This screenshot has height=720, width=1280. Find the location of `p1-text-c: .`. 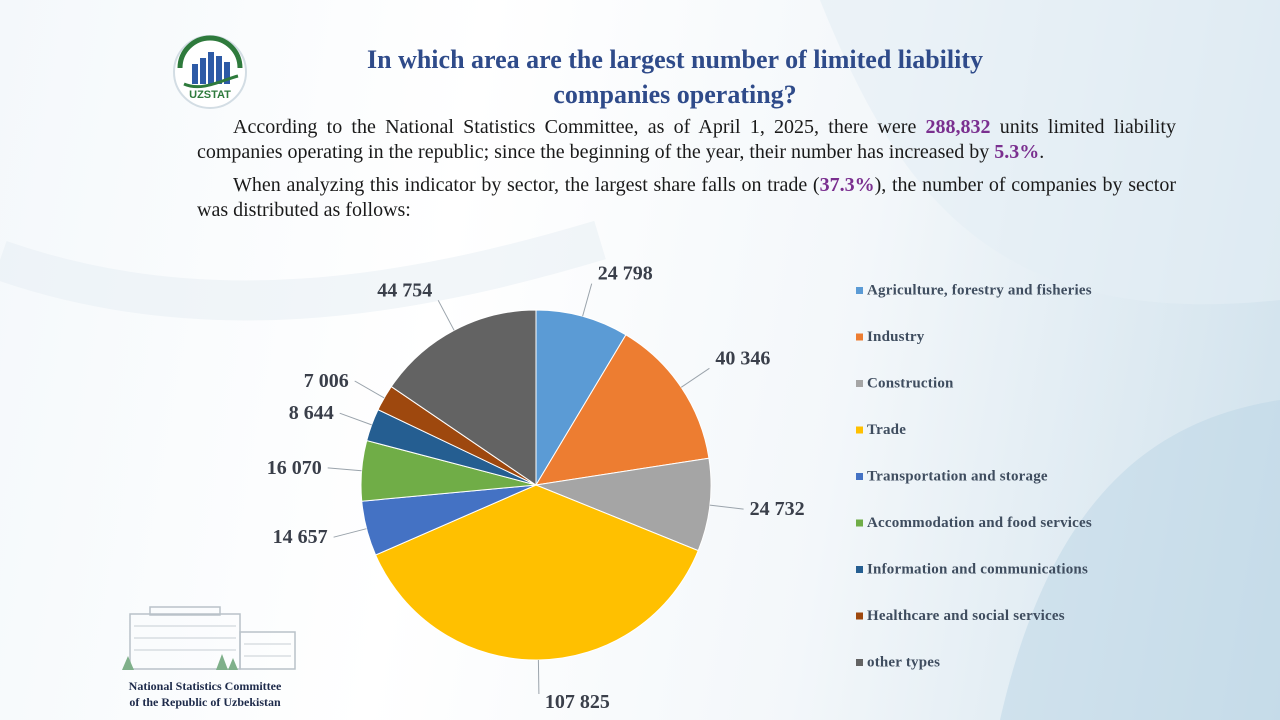

p1-text-c: . is located at coordinates (1042, 152).